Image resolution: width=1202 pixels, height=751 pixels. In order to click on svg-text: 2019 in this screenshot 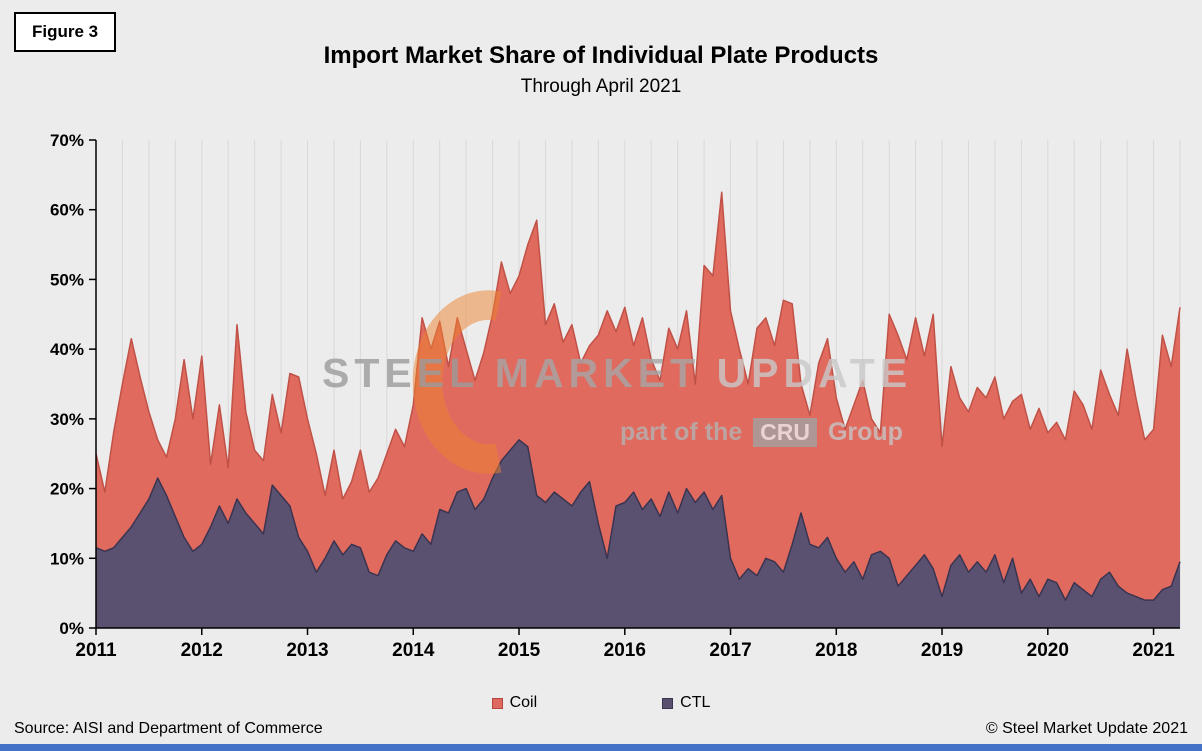, I will do `click(942, 650)`.